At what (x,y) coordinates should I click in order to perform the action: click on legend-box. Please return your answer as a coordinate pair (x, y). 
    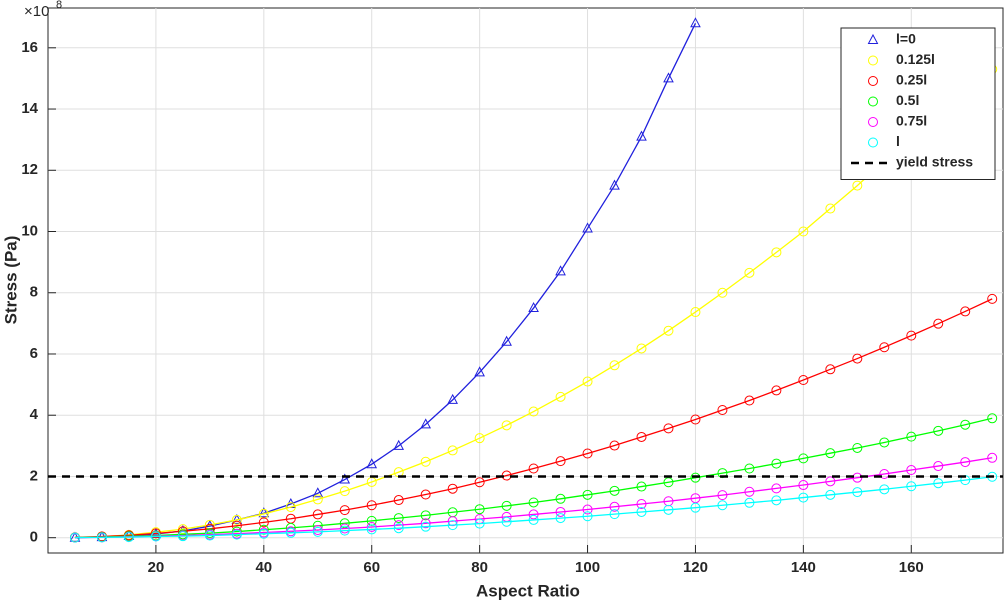
    Looking at the image, I should click on (918, 103).